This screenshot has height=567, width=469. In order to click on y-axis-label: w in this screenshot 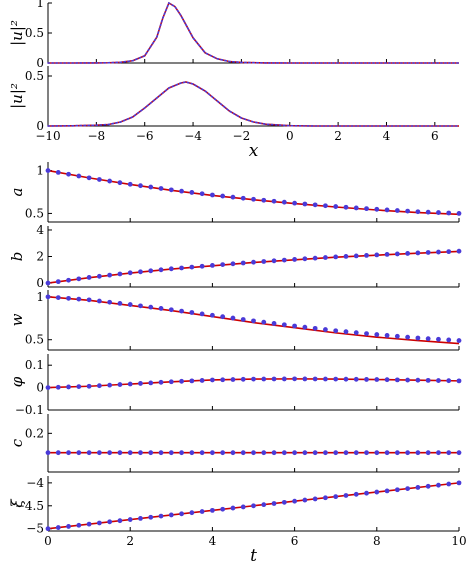, I will do `click(17, 319)`.